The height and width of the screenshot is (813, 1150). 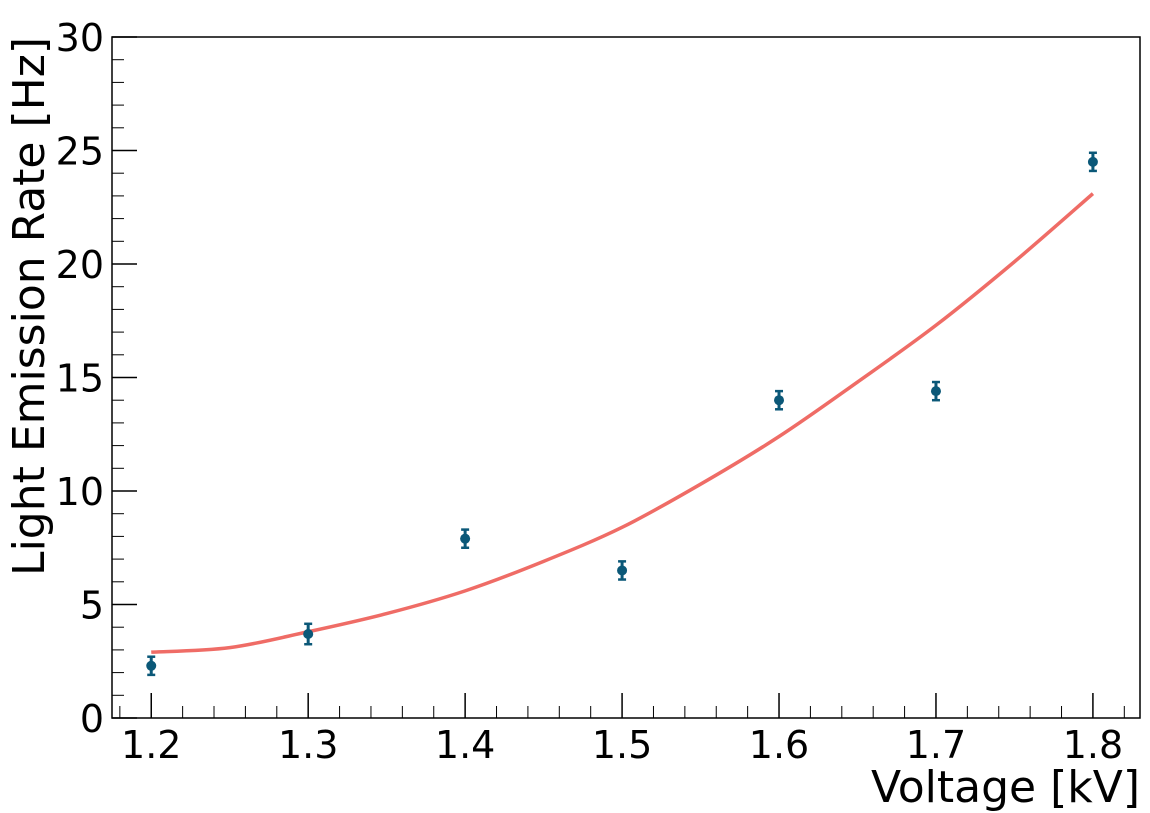 I want to click on y-tick-label: 0, so click(x=92, y=719).